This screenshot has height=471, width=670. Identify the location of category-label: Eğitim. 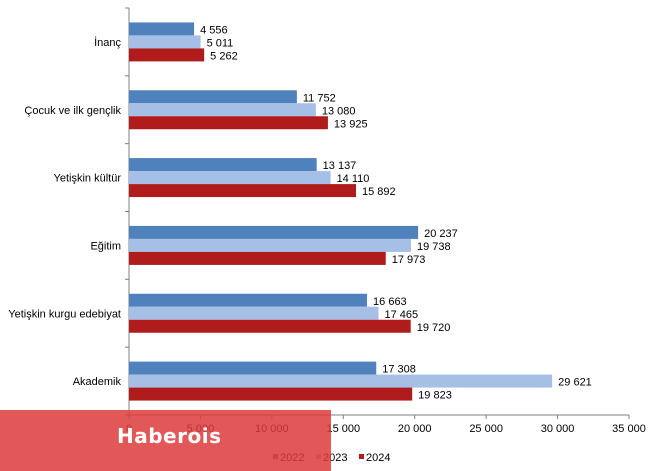
(105, 246).